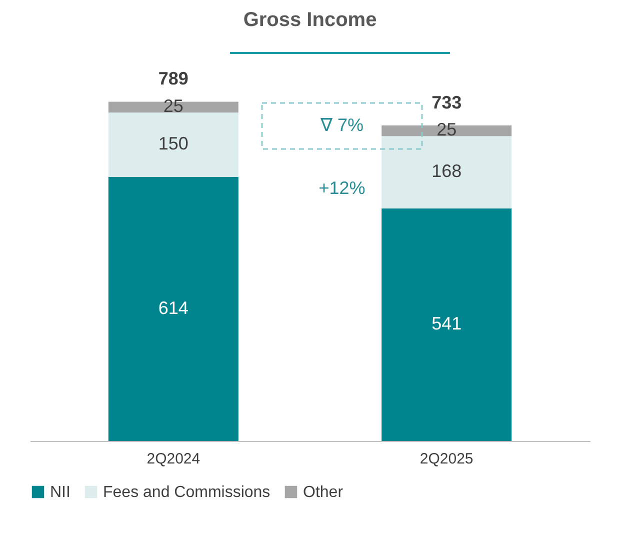 This screenshot has width=629, height=553. Describe the element at coordinates (447, 102) in the screenshot. I see `total-label: 733` at that location.